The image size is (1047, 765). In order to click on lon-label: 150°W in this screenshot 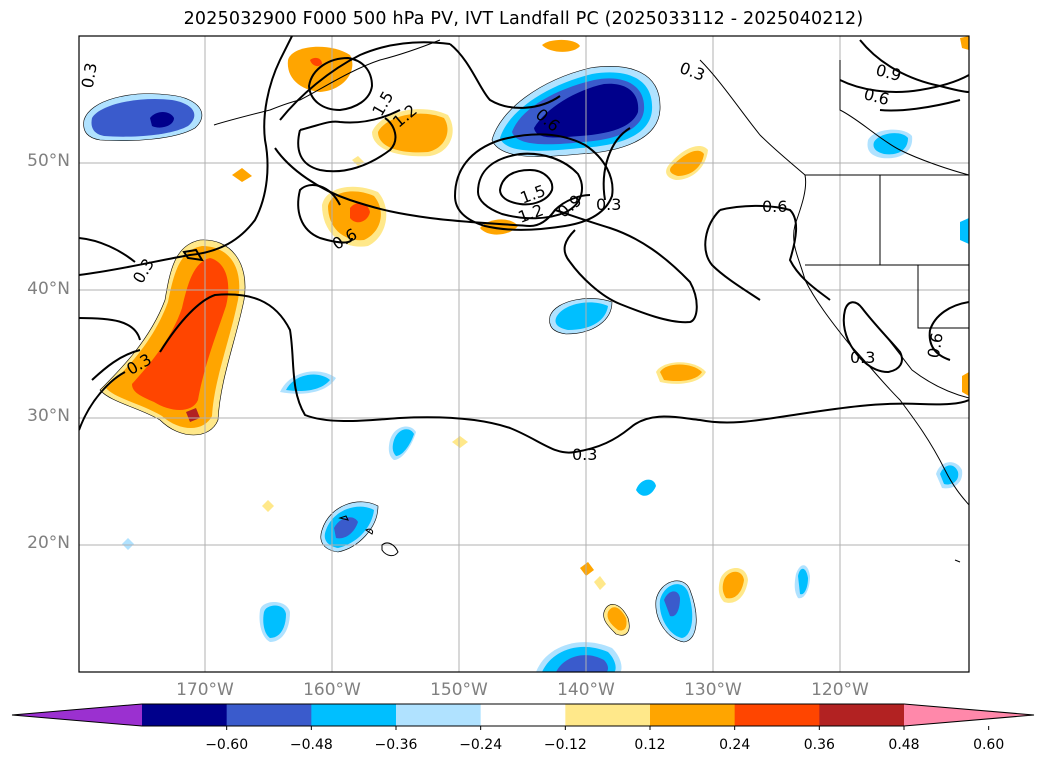, I will do `click(459, 690)`.